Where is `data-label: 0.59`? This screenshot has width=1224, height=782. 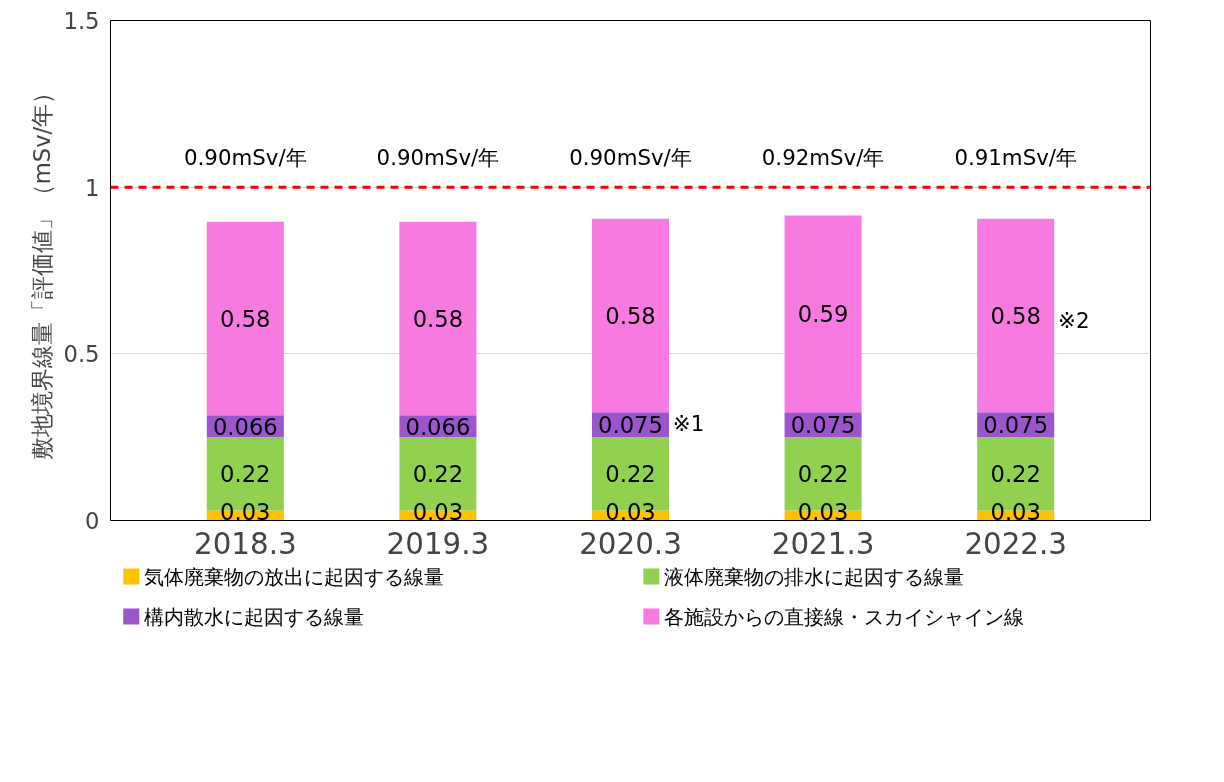 data-label: 0.59 is located at coordinates (823, 314).